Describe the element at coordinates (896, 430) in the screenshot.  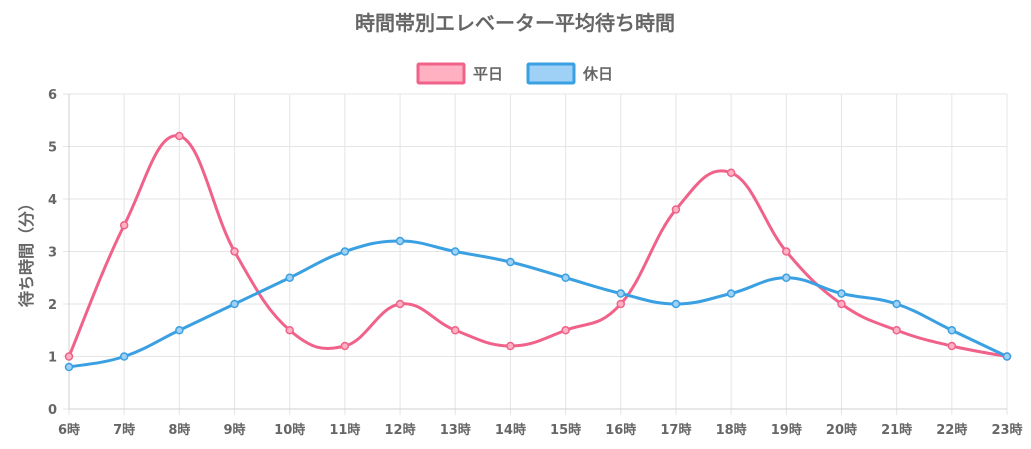
I see `x-tick-label: 21時` at that location.